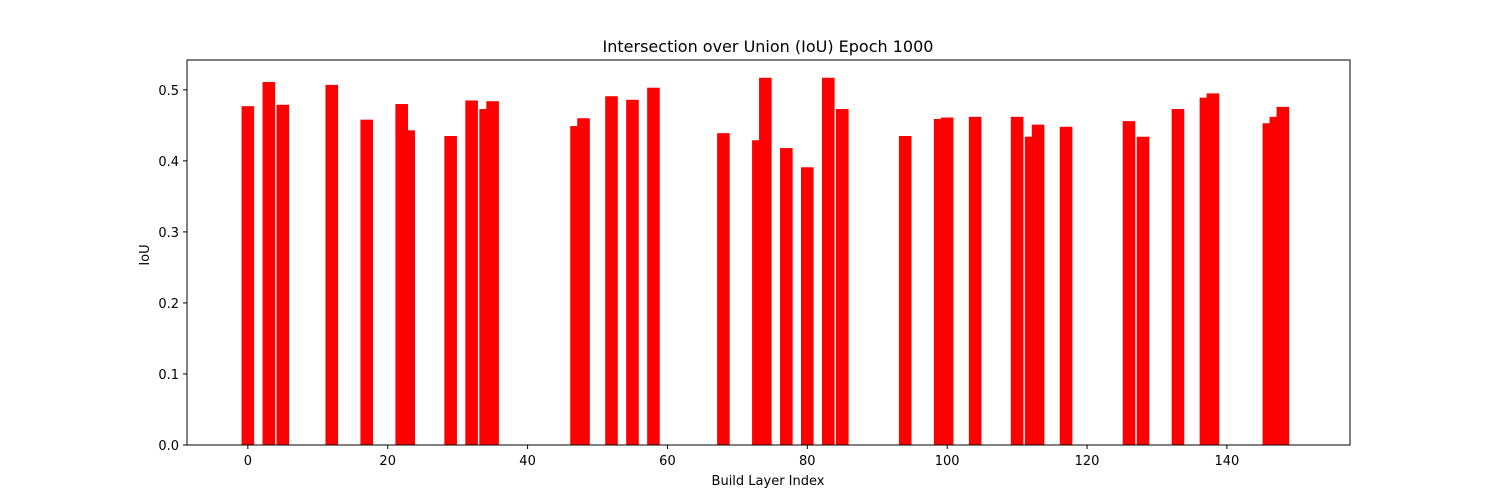  Describe the element at coordinates (947, 461) in the screenshot. I see `x-tick-label: 100` at that location.